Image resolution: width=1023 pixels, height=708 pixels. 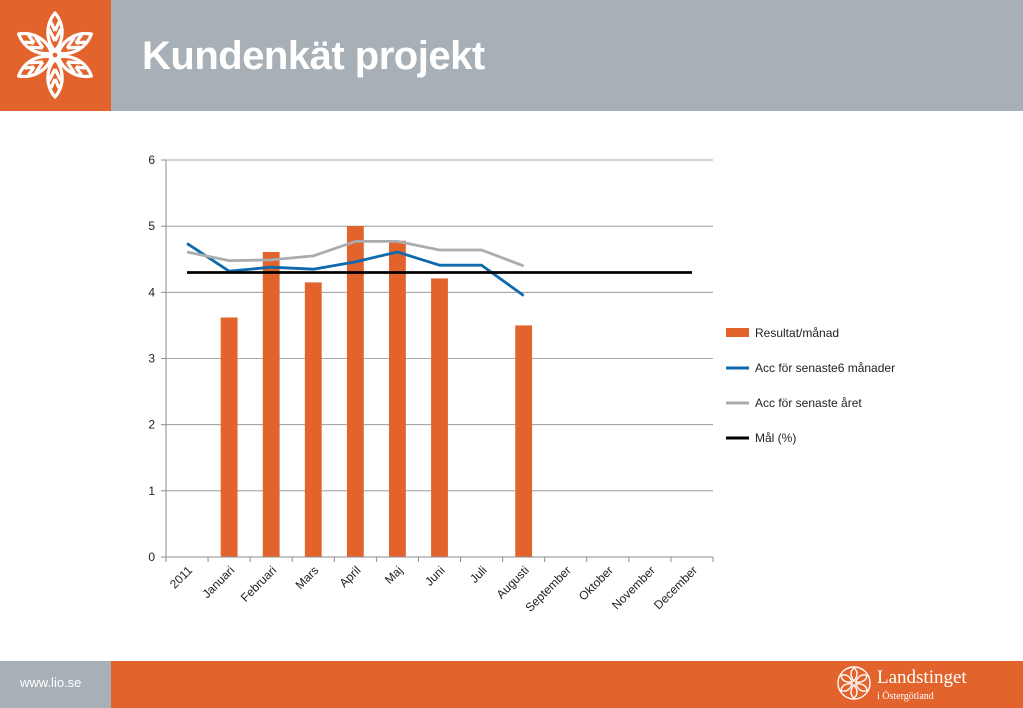 I want to click on x-tick-label: Oktober, so click(x=596, y=583).